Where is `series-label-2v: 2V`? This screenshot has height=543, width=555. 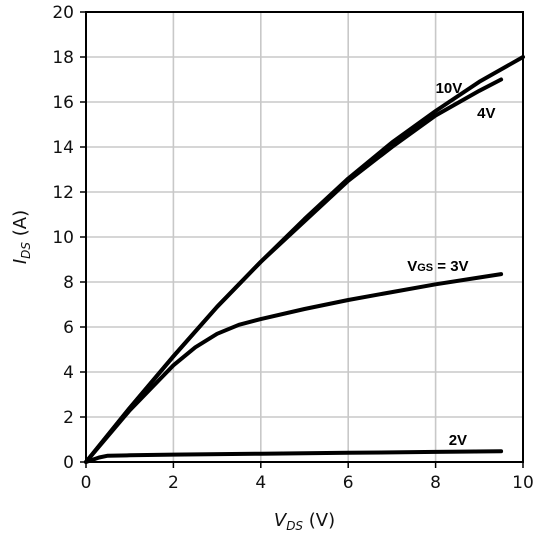
series-label-2v: 2V is located at coordinates (458, 440).